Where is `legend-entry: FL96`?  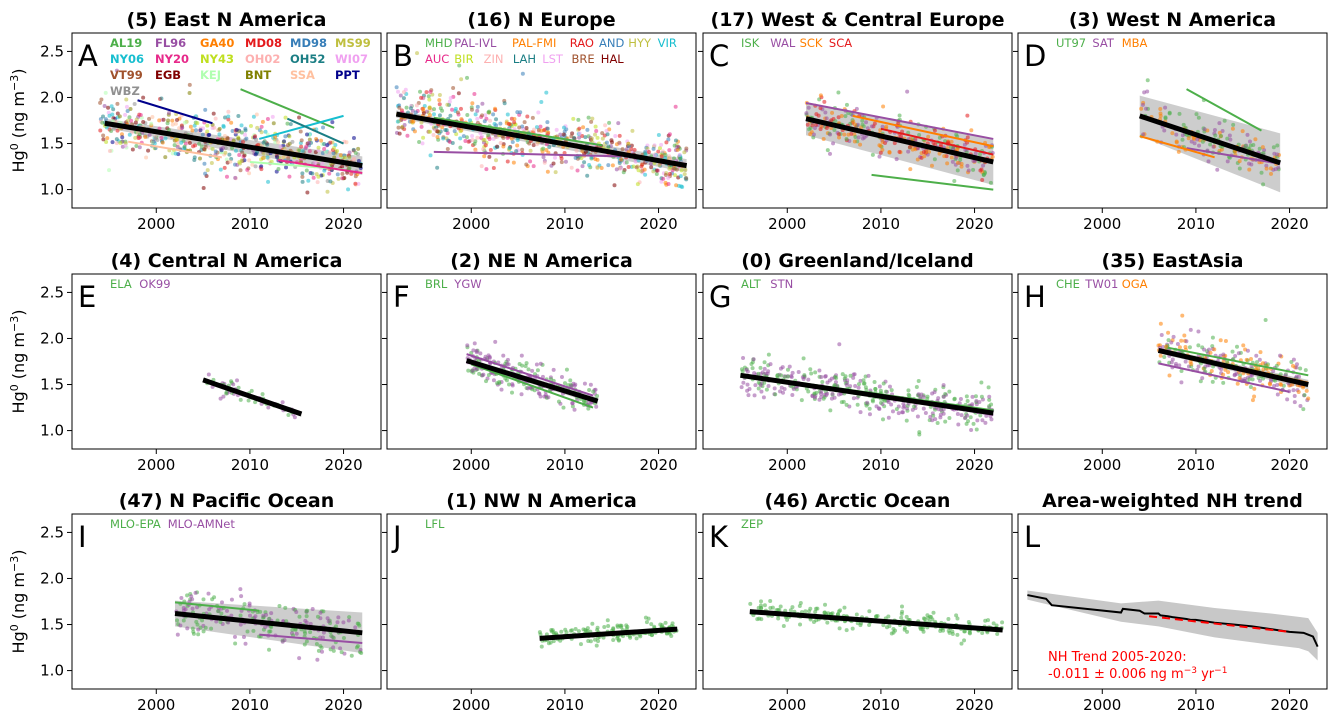 legend-entry: FL96 is located at coordinates (170, 43).